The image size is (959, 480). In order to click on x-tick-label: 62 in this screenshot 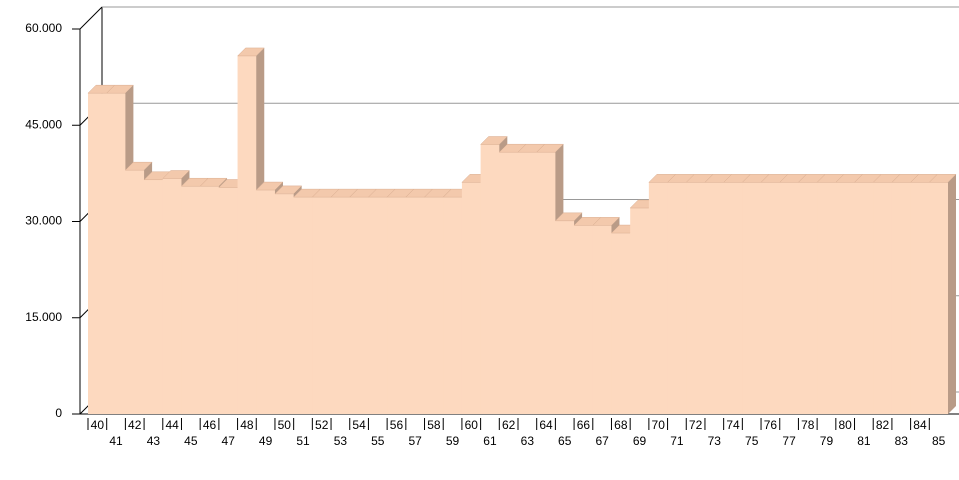, I will do `click(509, 425)`.